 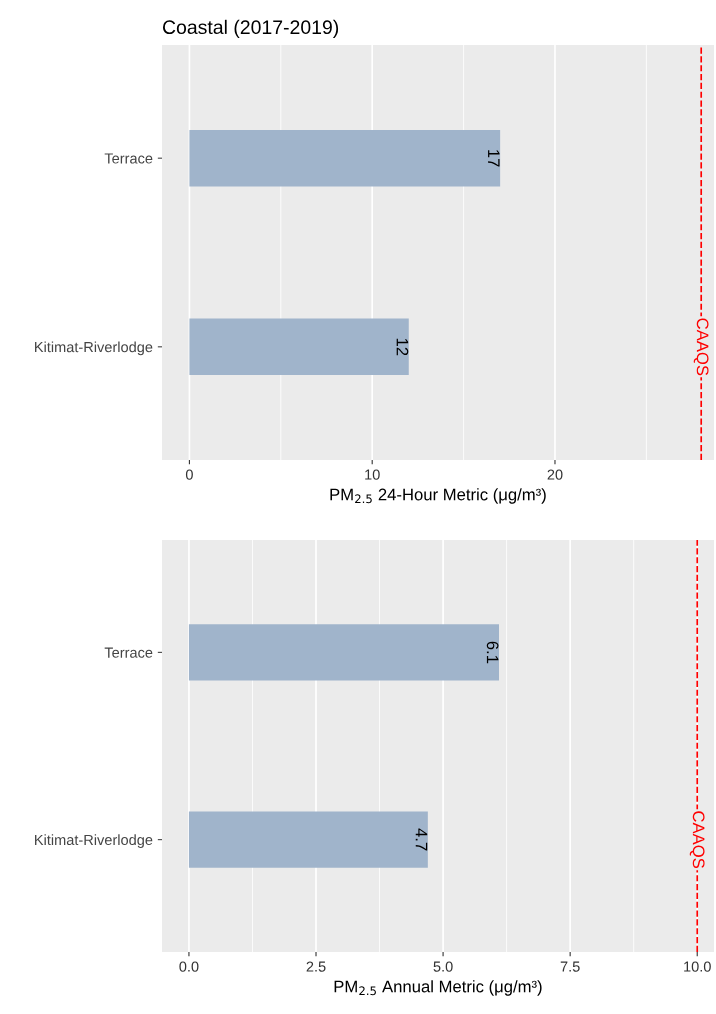 I want to click on data-label: 17, so click(x=494, y=158).